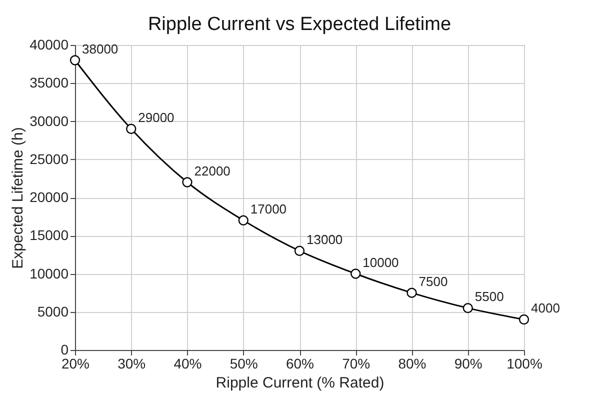 This screenshot has height=400, width=600. I want to click on data-label: 22000, so click(212, 170).